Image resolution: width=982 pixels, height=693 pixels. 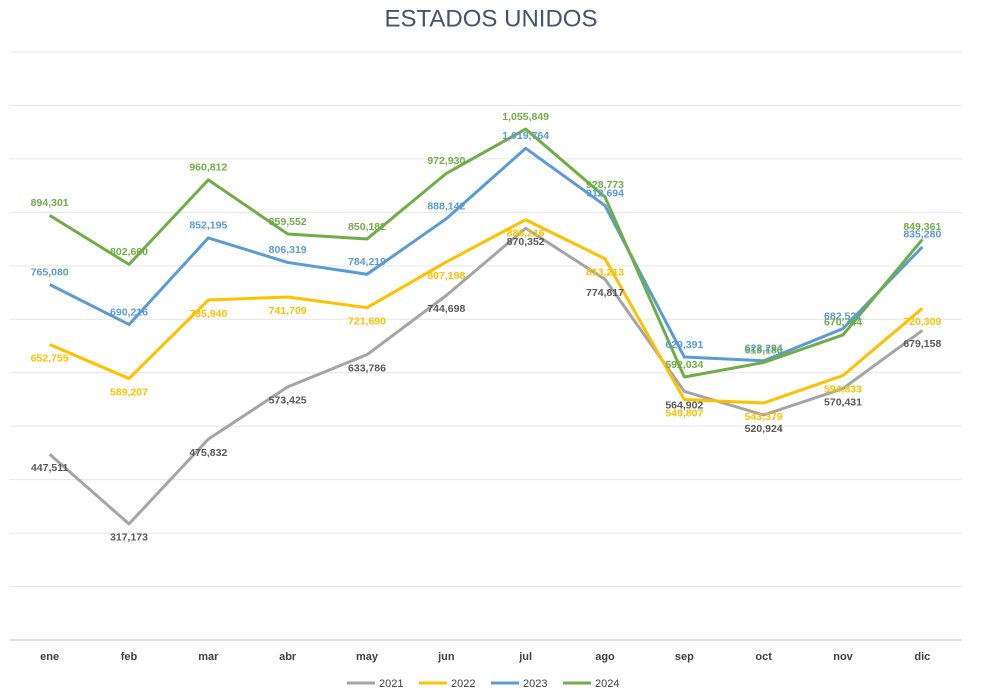 What do you see at coordinates (129, 252) in the screenshot?
I see `data-label: 802,660` at bounding box center [129, 252].